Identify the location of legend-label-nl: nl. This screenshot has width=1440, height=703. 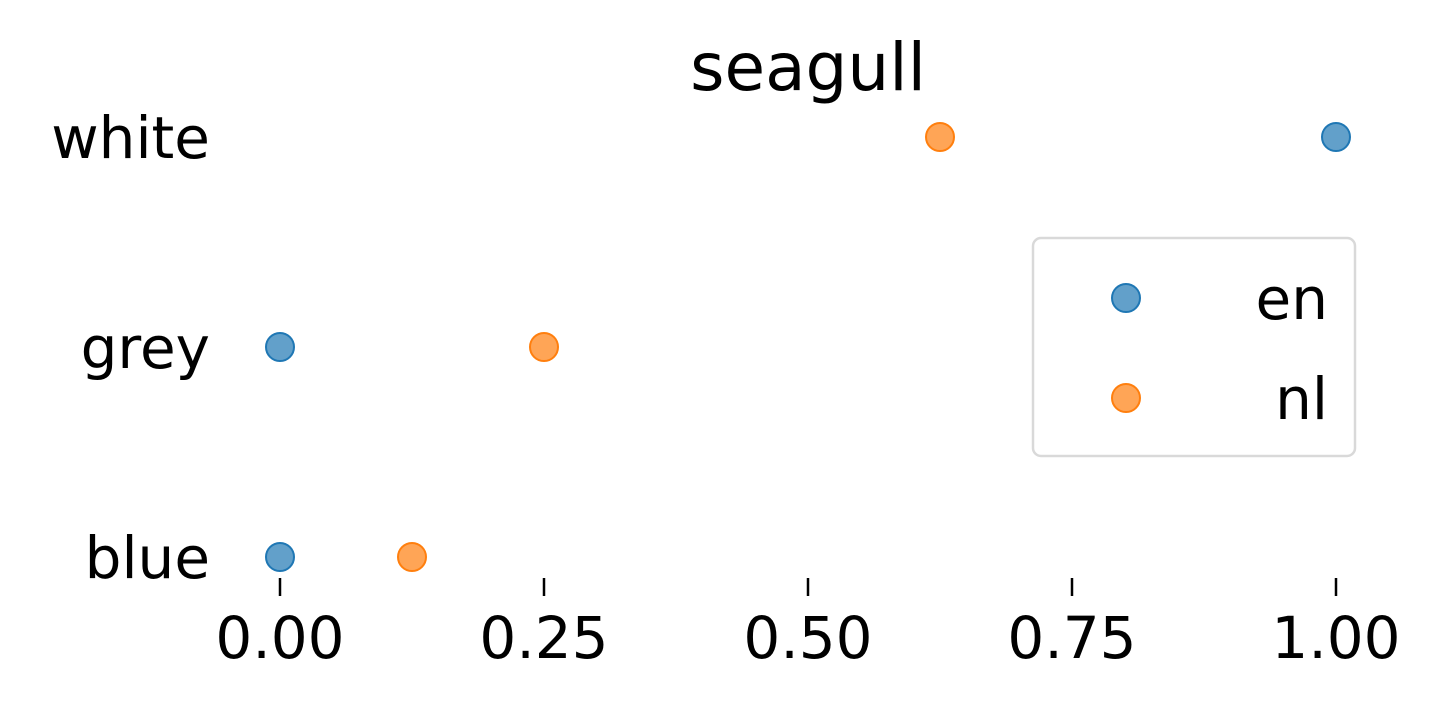
(1301, 399).